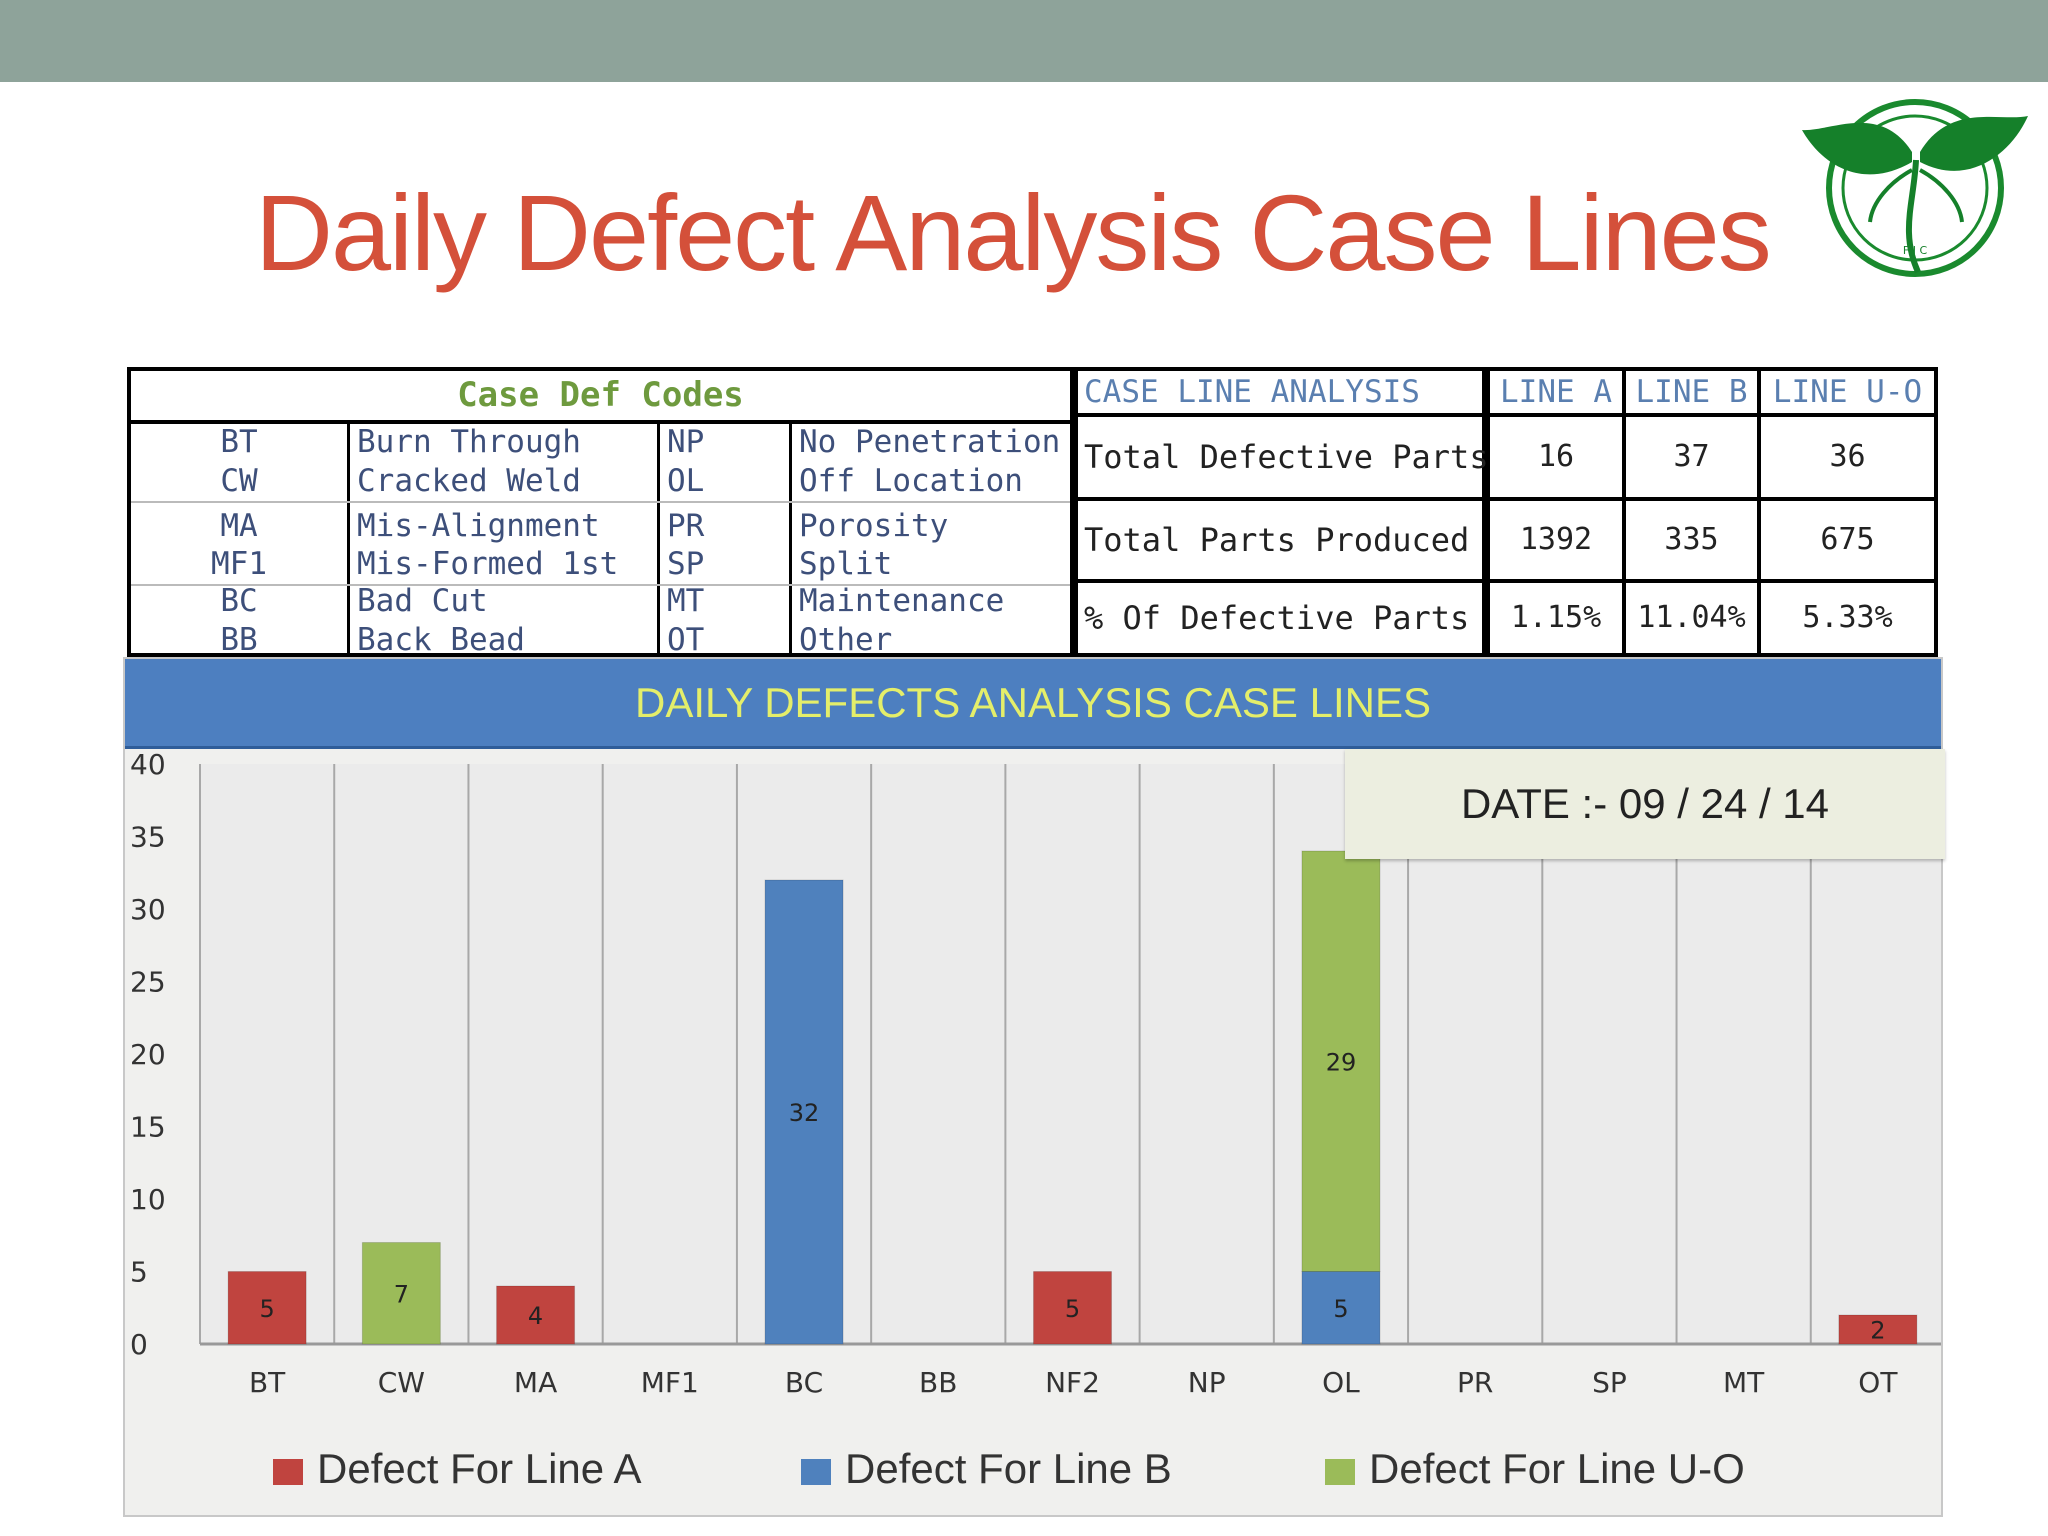 This screenshot has width=2048, height=1536. I want to click on defect-code: CW, so click(239, 481).